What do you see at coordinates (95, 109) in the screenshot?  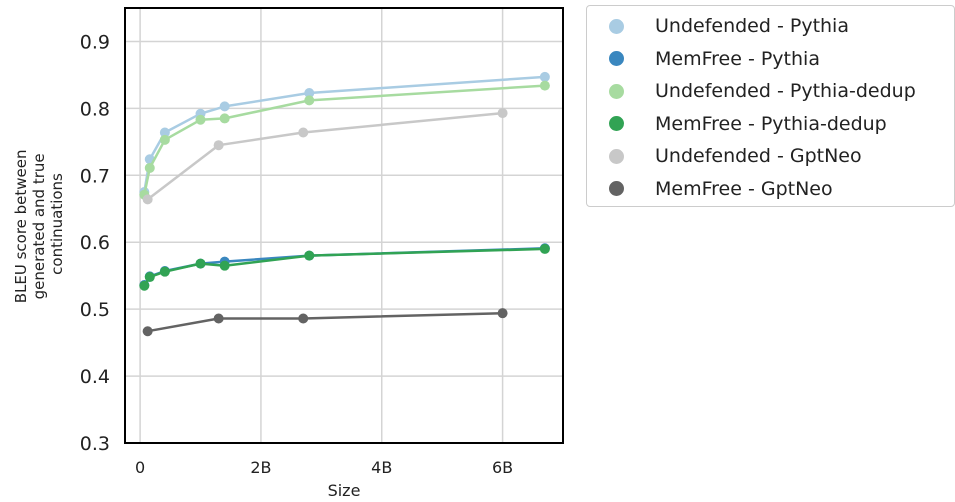 I see `y-tick-label: 0.8` at bounding box center [95, 109].